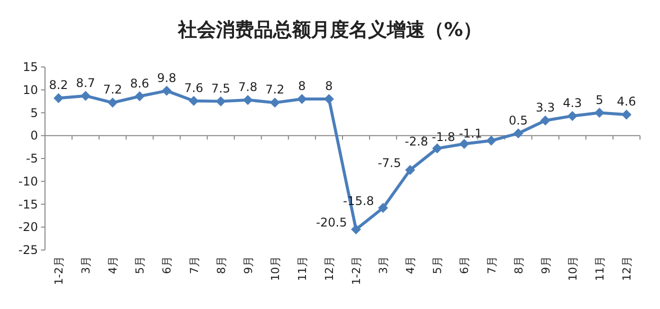 The width and height of the screenshot is (660, 309). Describe the element at coordinates (248, 87) in the screenshot. I see `data-label: 7.8` at that location.